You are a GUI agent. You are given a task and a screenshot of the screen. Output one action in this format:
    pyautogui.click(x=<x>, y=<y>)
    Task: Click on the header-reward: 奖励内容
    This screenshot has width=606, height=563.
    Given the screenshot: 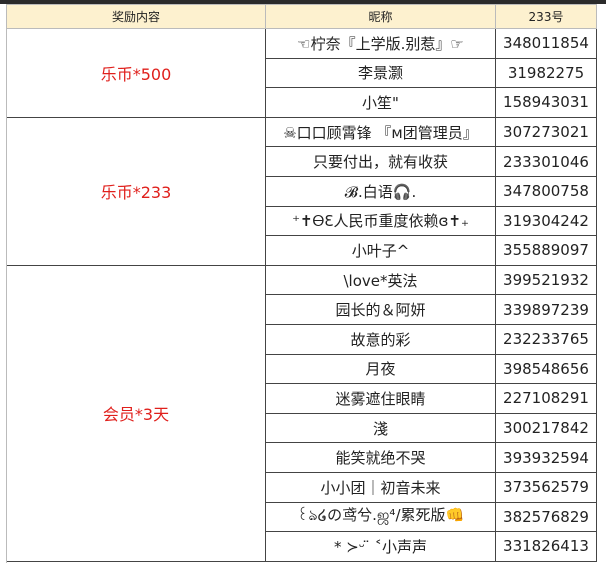 What is the action you would take?
    pyautogui.click(x=136, y=16)
    